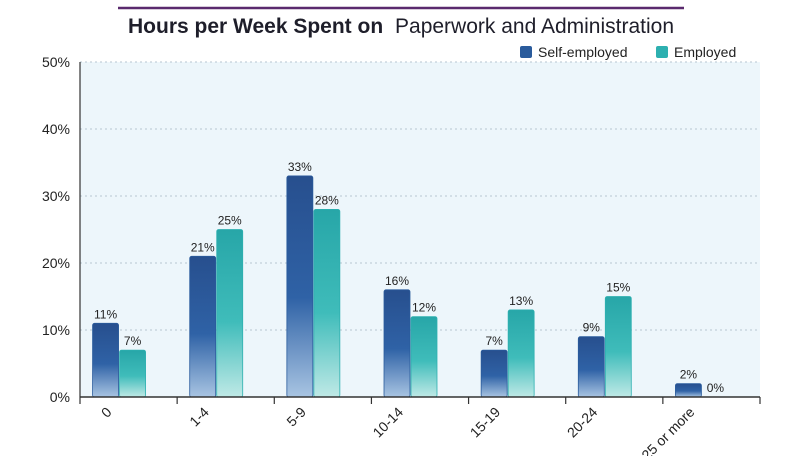 Image resolution: width=803 pixels, height=456 pixels. Describe the element at coordinates (583, 52) in the screenshot. I see `legend-label-self-employed: Self-employed` at that location.